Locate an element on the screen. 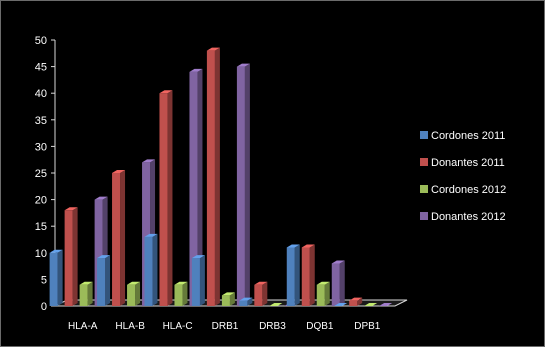  bar-cordones-2012-hla-a is located at coordinates (86, 293).